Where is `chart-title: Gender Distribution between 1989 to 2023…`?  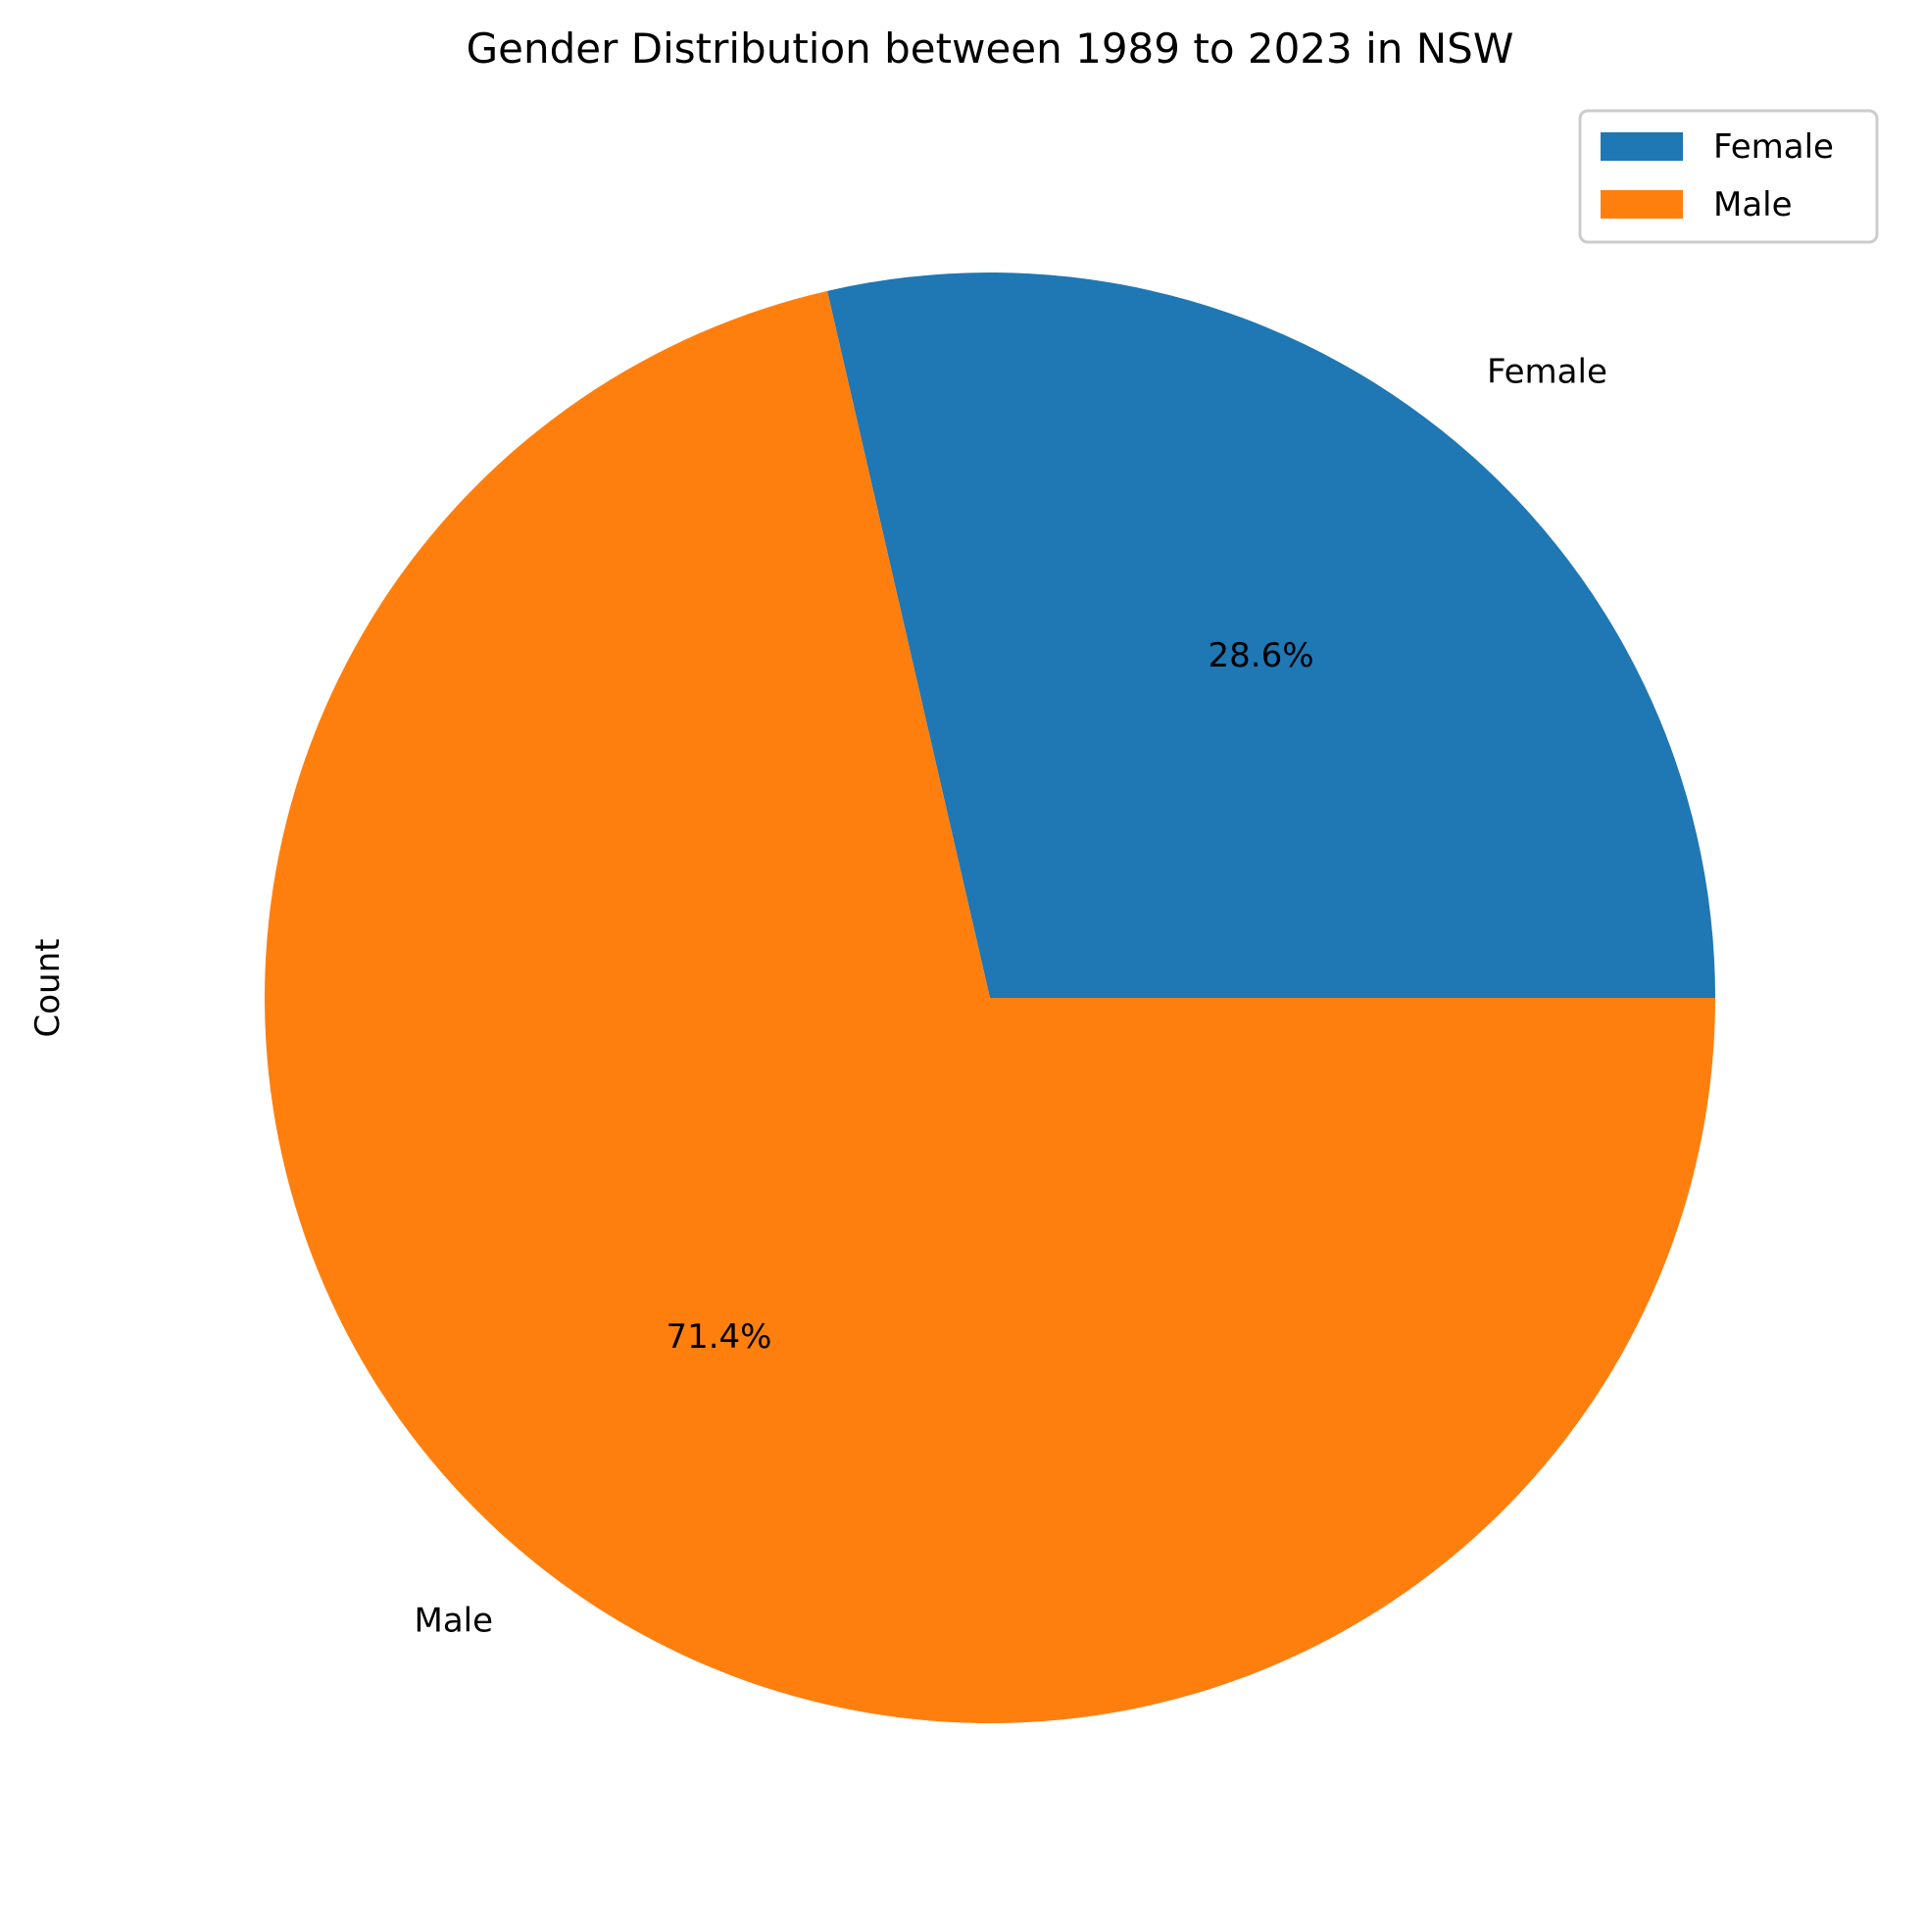
chart-title: Gender Distribution between 1989 to 2023… is located at coordinates (990, 49).